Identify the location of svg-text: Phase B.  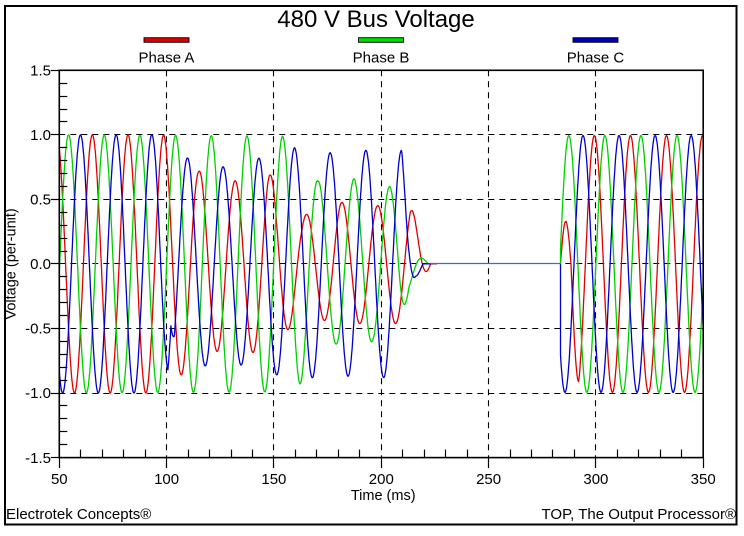
(381, 58).